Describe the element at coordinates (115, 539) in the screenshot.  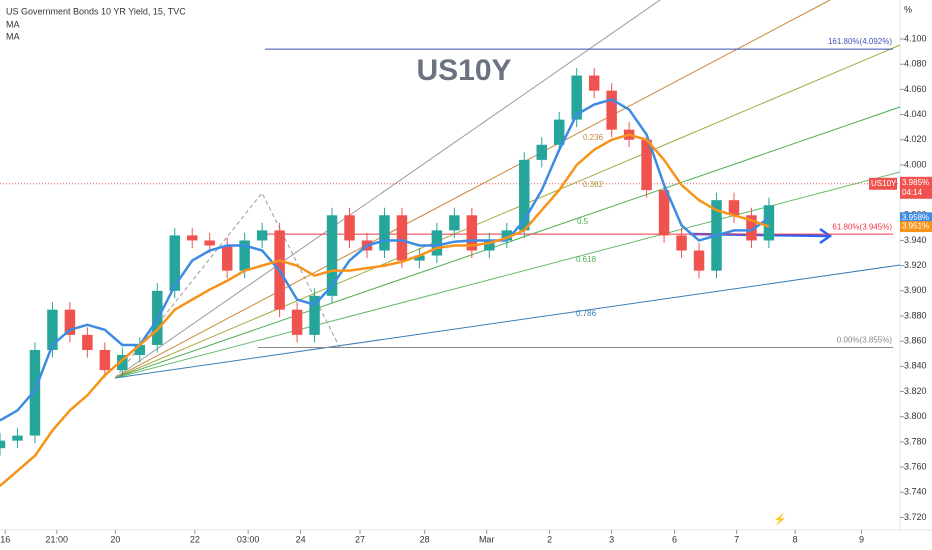
I see `x-tick-label: 20` at that location.